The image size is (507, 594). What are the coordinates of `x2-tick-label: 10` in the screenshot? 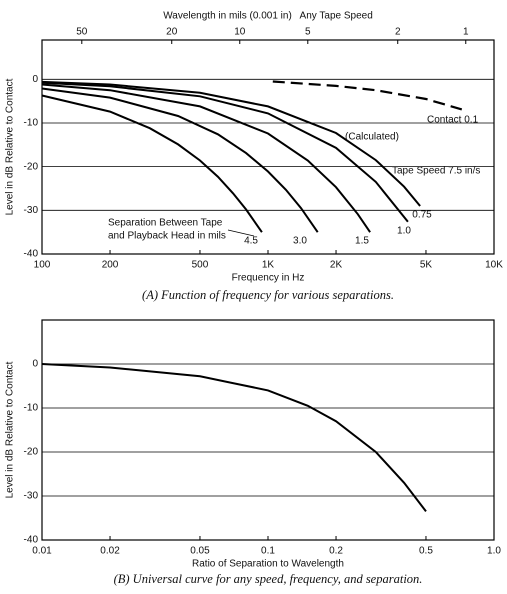 It's located at (240, 32).